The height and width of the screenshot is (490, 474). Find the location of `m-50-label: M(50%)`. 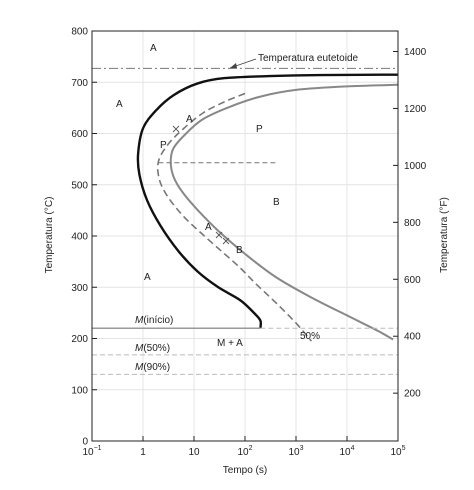

m-50-label: M(50%) is located at coordinates (152, 348).